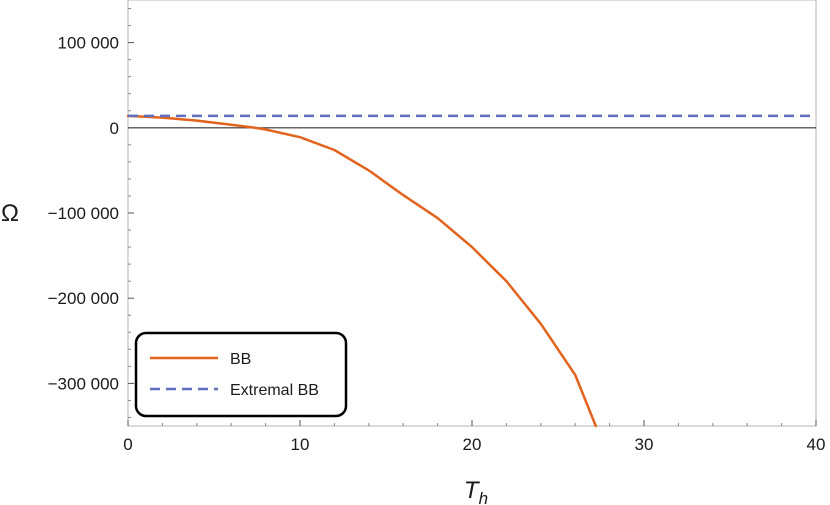  What do you see at coordinates (300, 444) in the screenshot?
I see `x-tick-label: 10` at bounding box center [300, 444].